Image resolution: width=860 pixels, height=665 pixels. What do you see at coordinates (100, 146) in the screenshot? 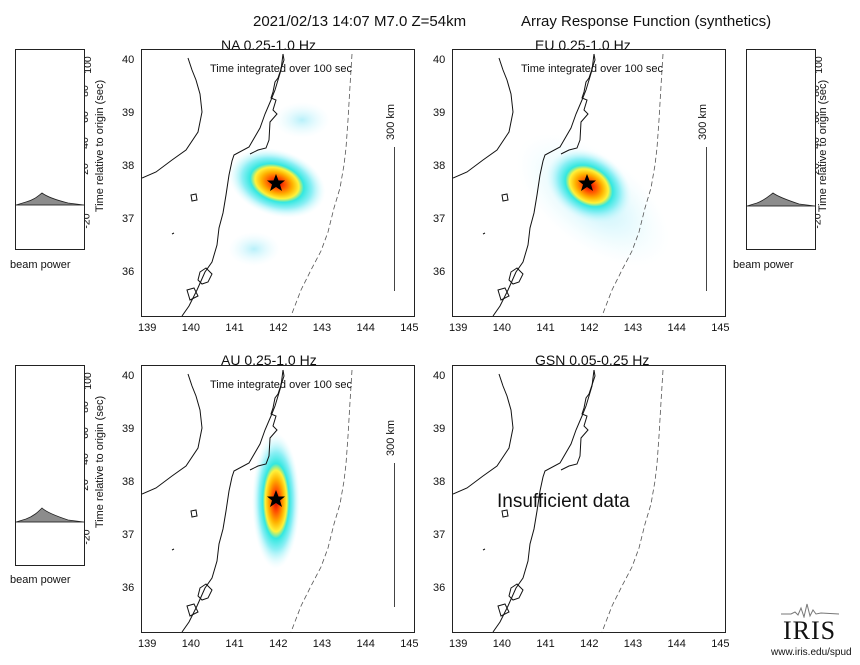
I see `beam-axis-label-na: Time relative to origin (sec)` at bounding box center [100, 146].